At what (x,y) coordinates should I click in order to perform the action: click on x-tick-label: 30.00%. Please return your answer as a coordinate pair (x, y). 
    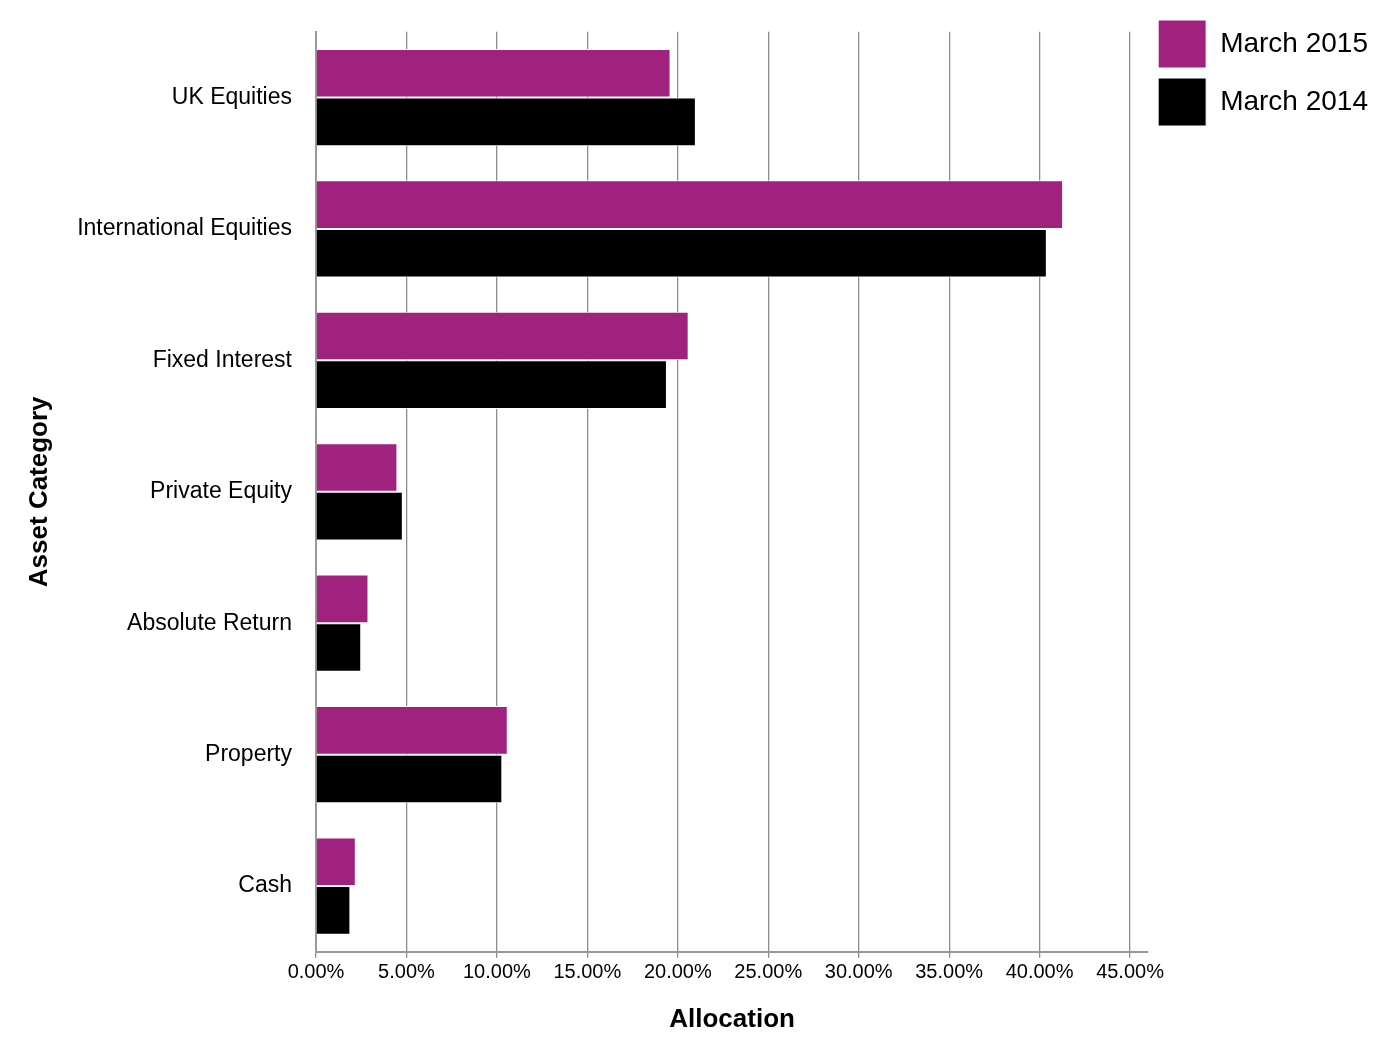
    Looking at the image, I should click on (858, 971).